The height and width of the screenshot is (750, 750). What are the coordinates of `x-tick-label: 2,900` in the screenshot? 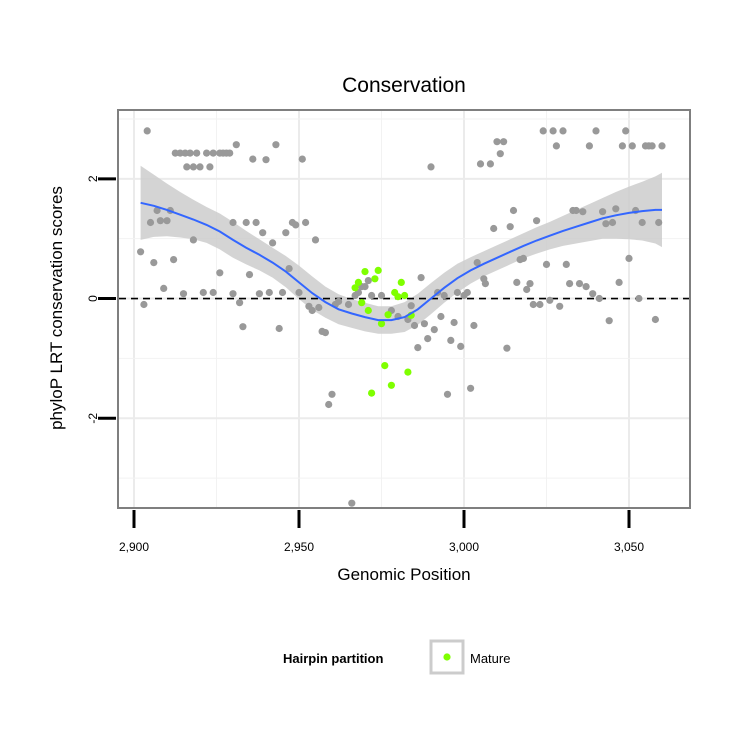 It's located at (134, 547).